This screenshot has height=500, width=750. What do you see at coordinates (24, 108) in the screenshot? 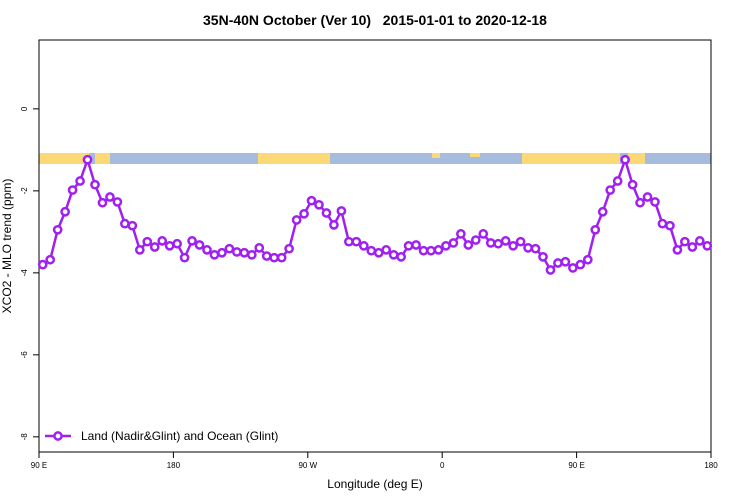
I see `y-tick-label: 0` at bounding box center [24, 108].